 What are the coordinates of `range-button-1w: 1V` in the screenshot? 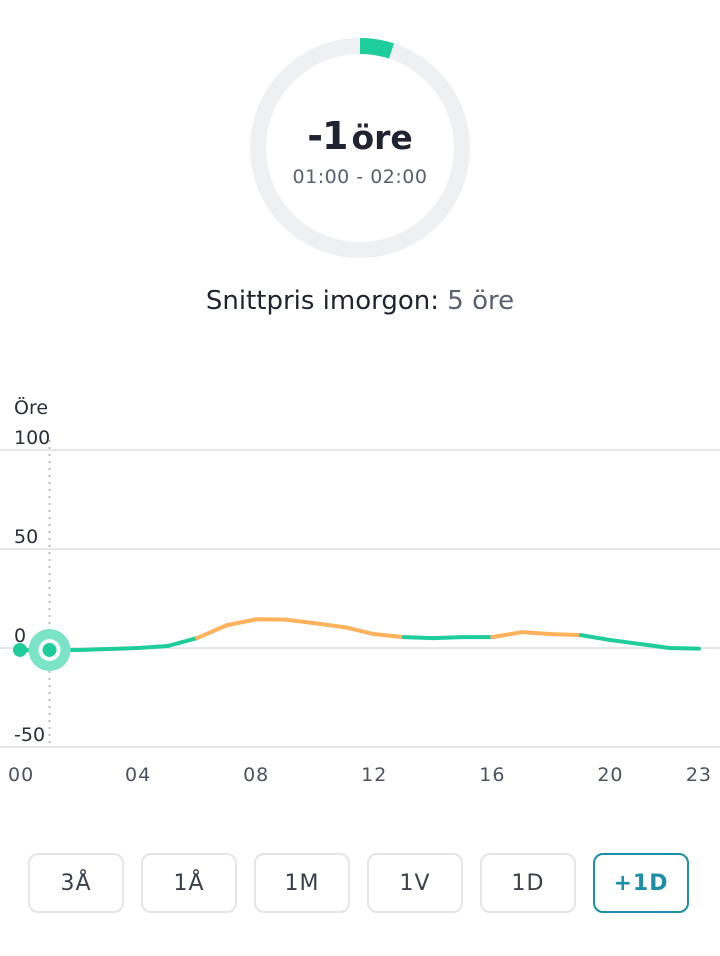 It's located at (415, 883).